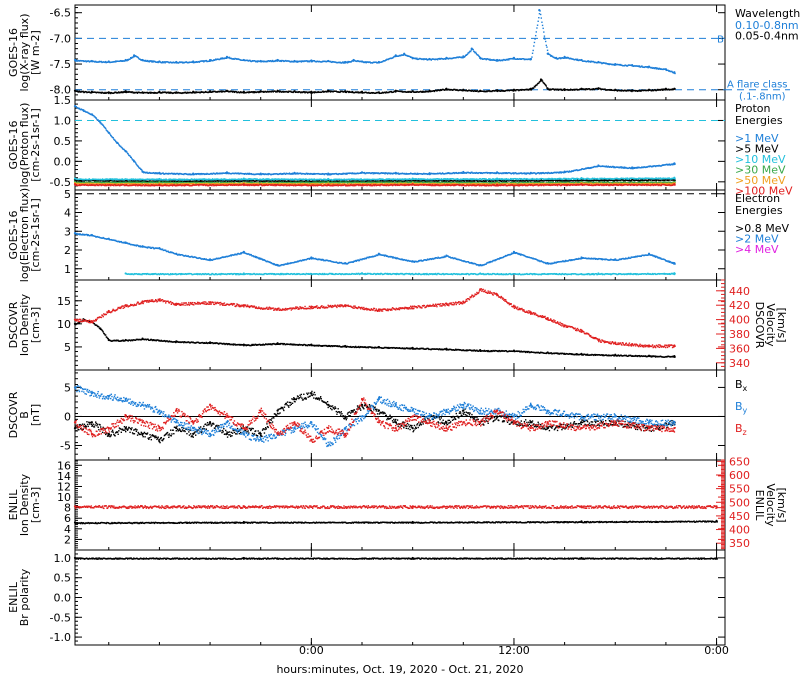  I want to click on y-tick-label: 0.0, so click(63, 161).